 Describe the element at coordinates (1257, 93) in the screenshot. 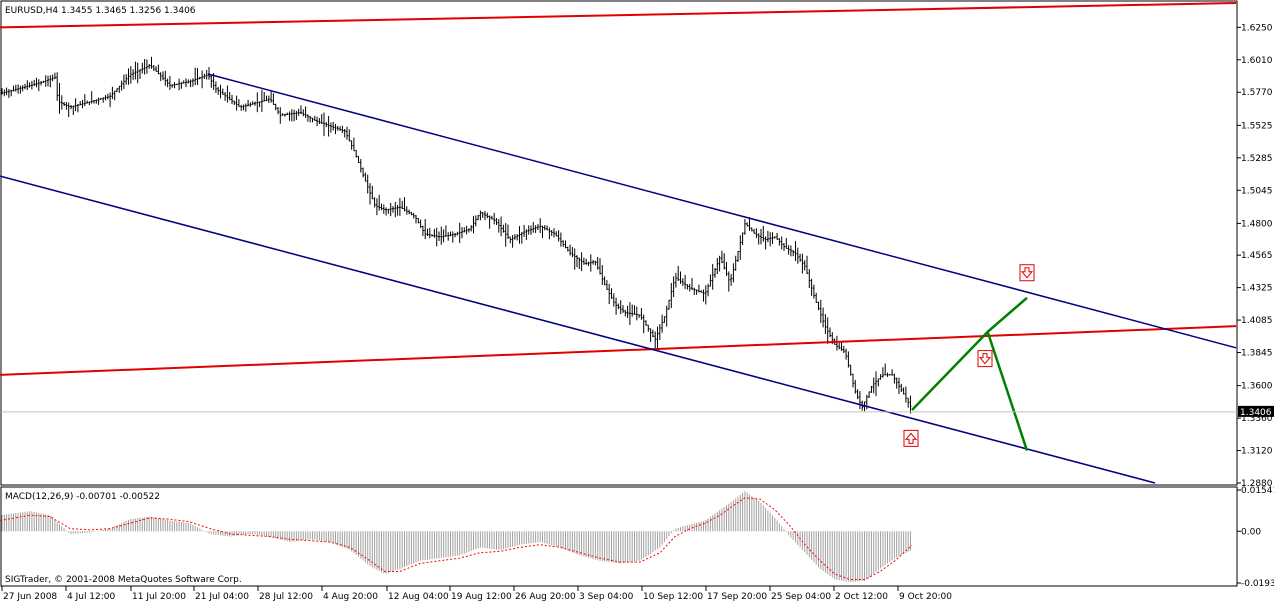

I see `price-tick-label: 1.5770` at that location.